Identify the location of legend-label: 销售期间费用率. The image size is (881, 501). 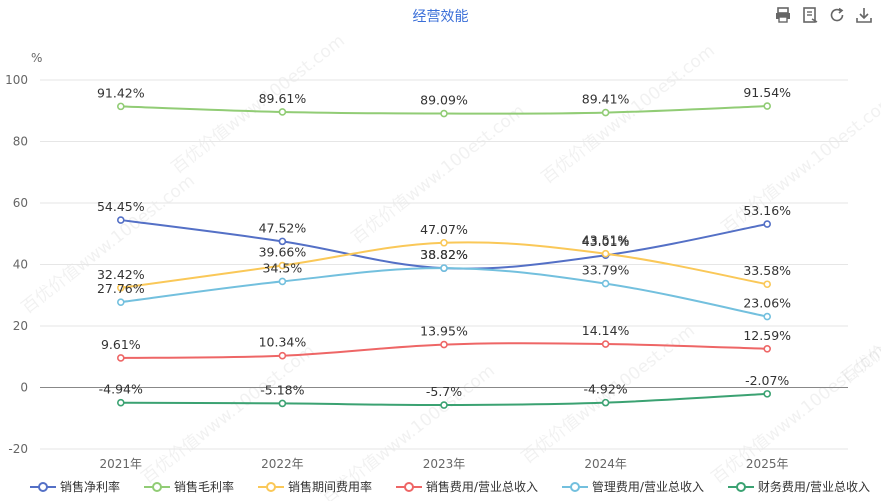
(329, 487).